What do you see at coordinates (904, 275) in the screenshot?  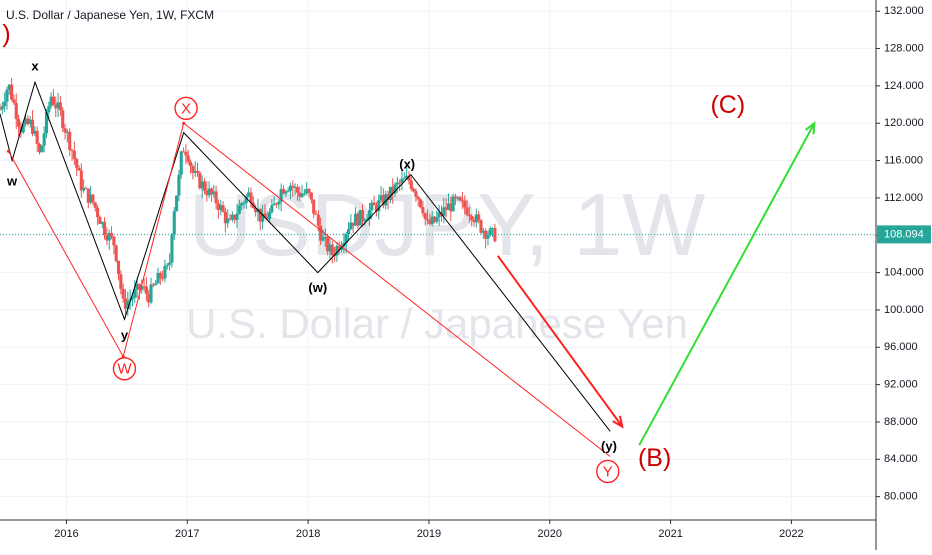 I see `price-axis-panel` at bounding box center [904, 275].